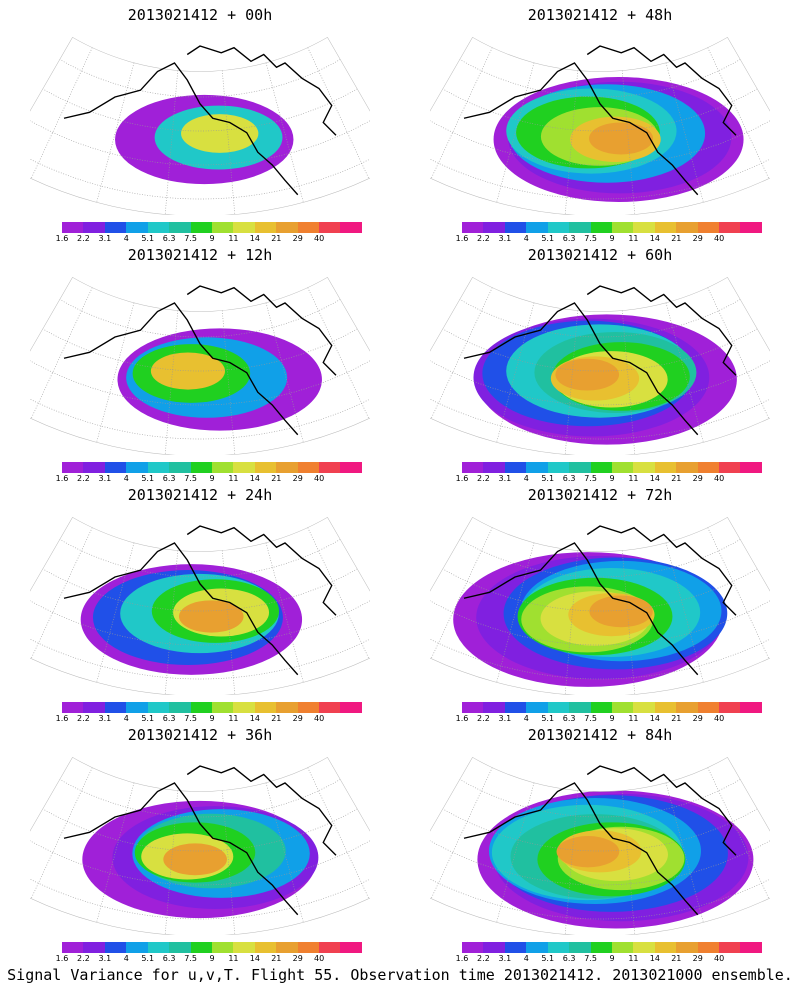 The image size is (800, 1000). I want to click on panel-title: 2013021412 + 24h, so click(200, 495).